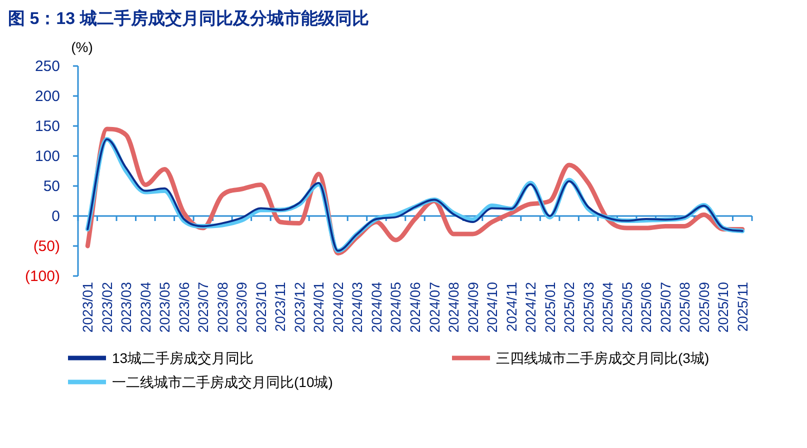 Image resolution: width=807 pixels, height=448 pixels. Describe the element at coordinates (415, 307) in the screenshot. I see `x-tick-label: 2024/06` at that location.